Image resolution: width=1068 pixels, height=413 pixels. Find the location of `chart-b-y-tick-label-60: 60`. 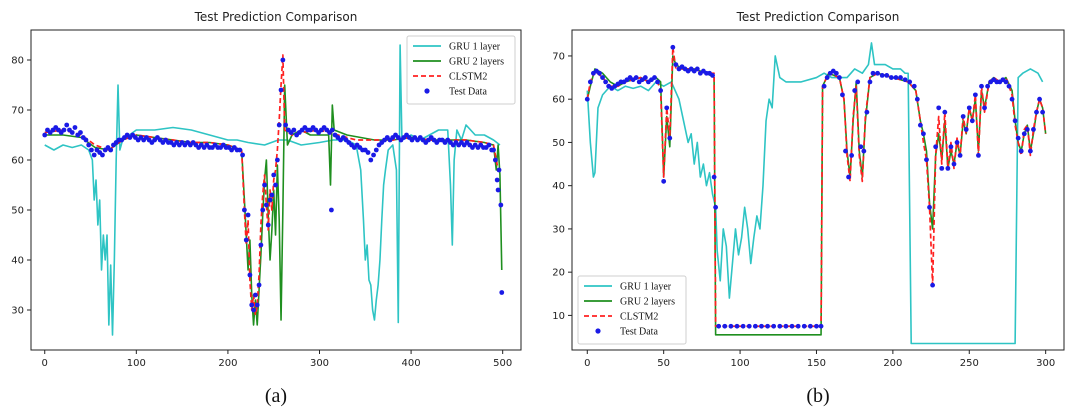

chart-b-y-tick-label-60: 60 is located at coordinates (558, 100).